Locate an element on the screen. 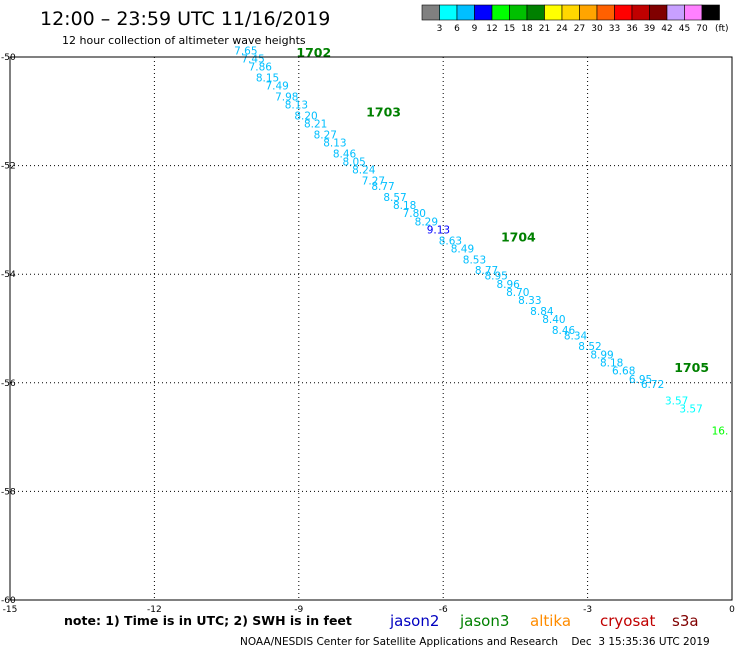 This screenshot has width=740, height=650. pass-label: 1705 is located at coordinates (691, 367).